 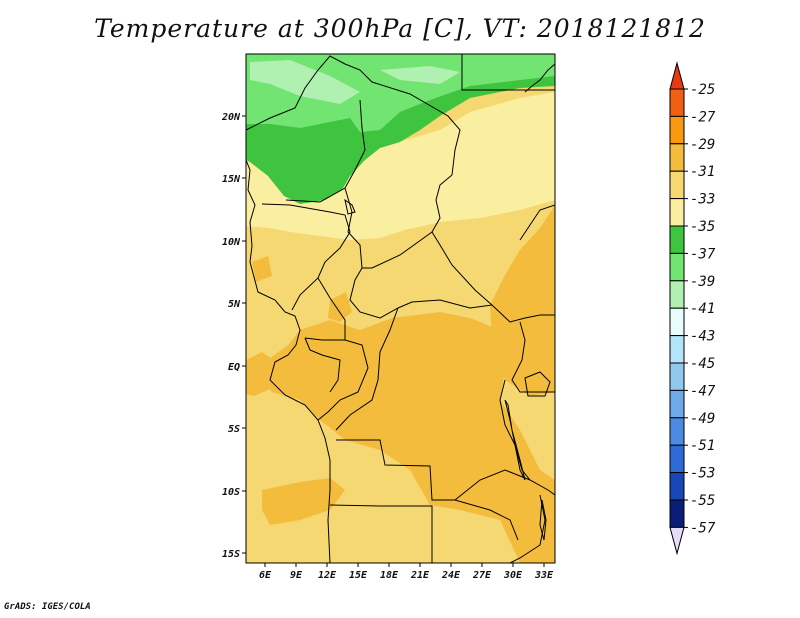 What do you see at coordinates (522, 300) in the screenshot?
I see `field-orange-east` at bounding box center [522, 300].